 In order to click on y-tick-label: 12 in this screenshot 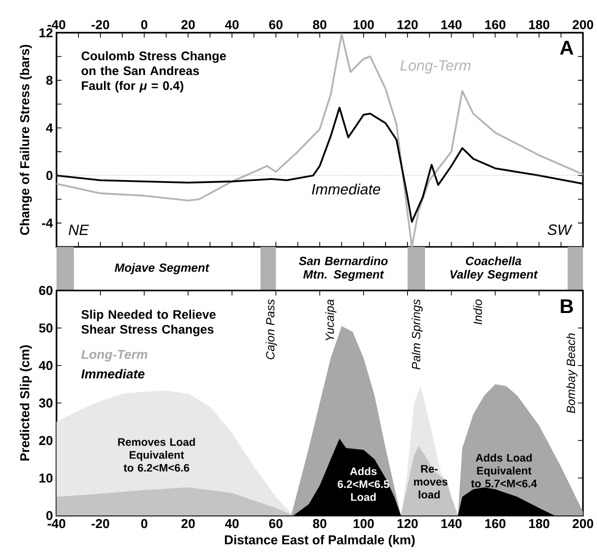, I will do `click(45, 33)`.